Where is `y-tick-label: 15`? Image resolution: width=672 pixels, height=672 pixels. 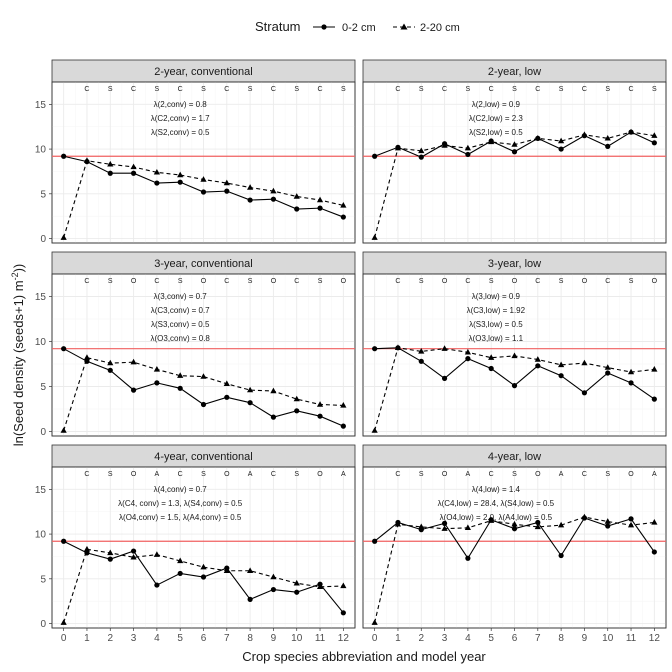
y-tick-label: 15 is located at coordinates (41, 490).